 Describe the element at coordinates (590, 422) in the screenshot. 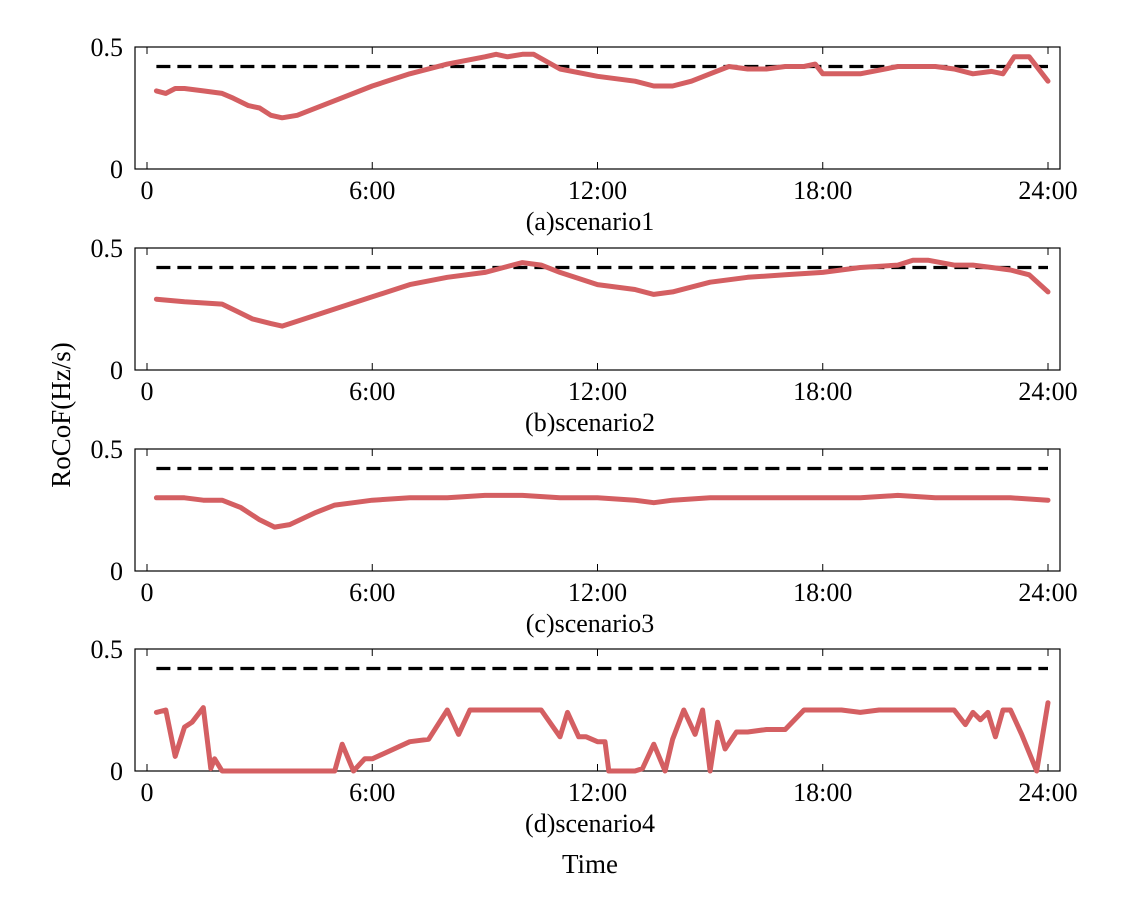

I see `panel-caption: (b)scenario2` at that location.